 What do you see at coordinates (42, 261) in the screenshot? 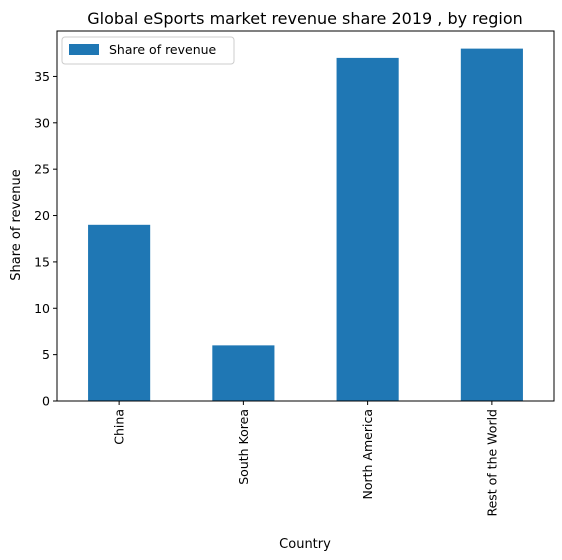
I see `y-tick-label: 15` at bounding box center [42, 261].